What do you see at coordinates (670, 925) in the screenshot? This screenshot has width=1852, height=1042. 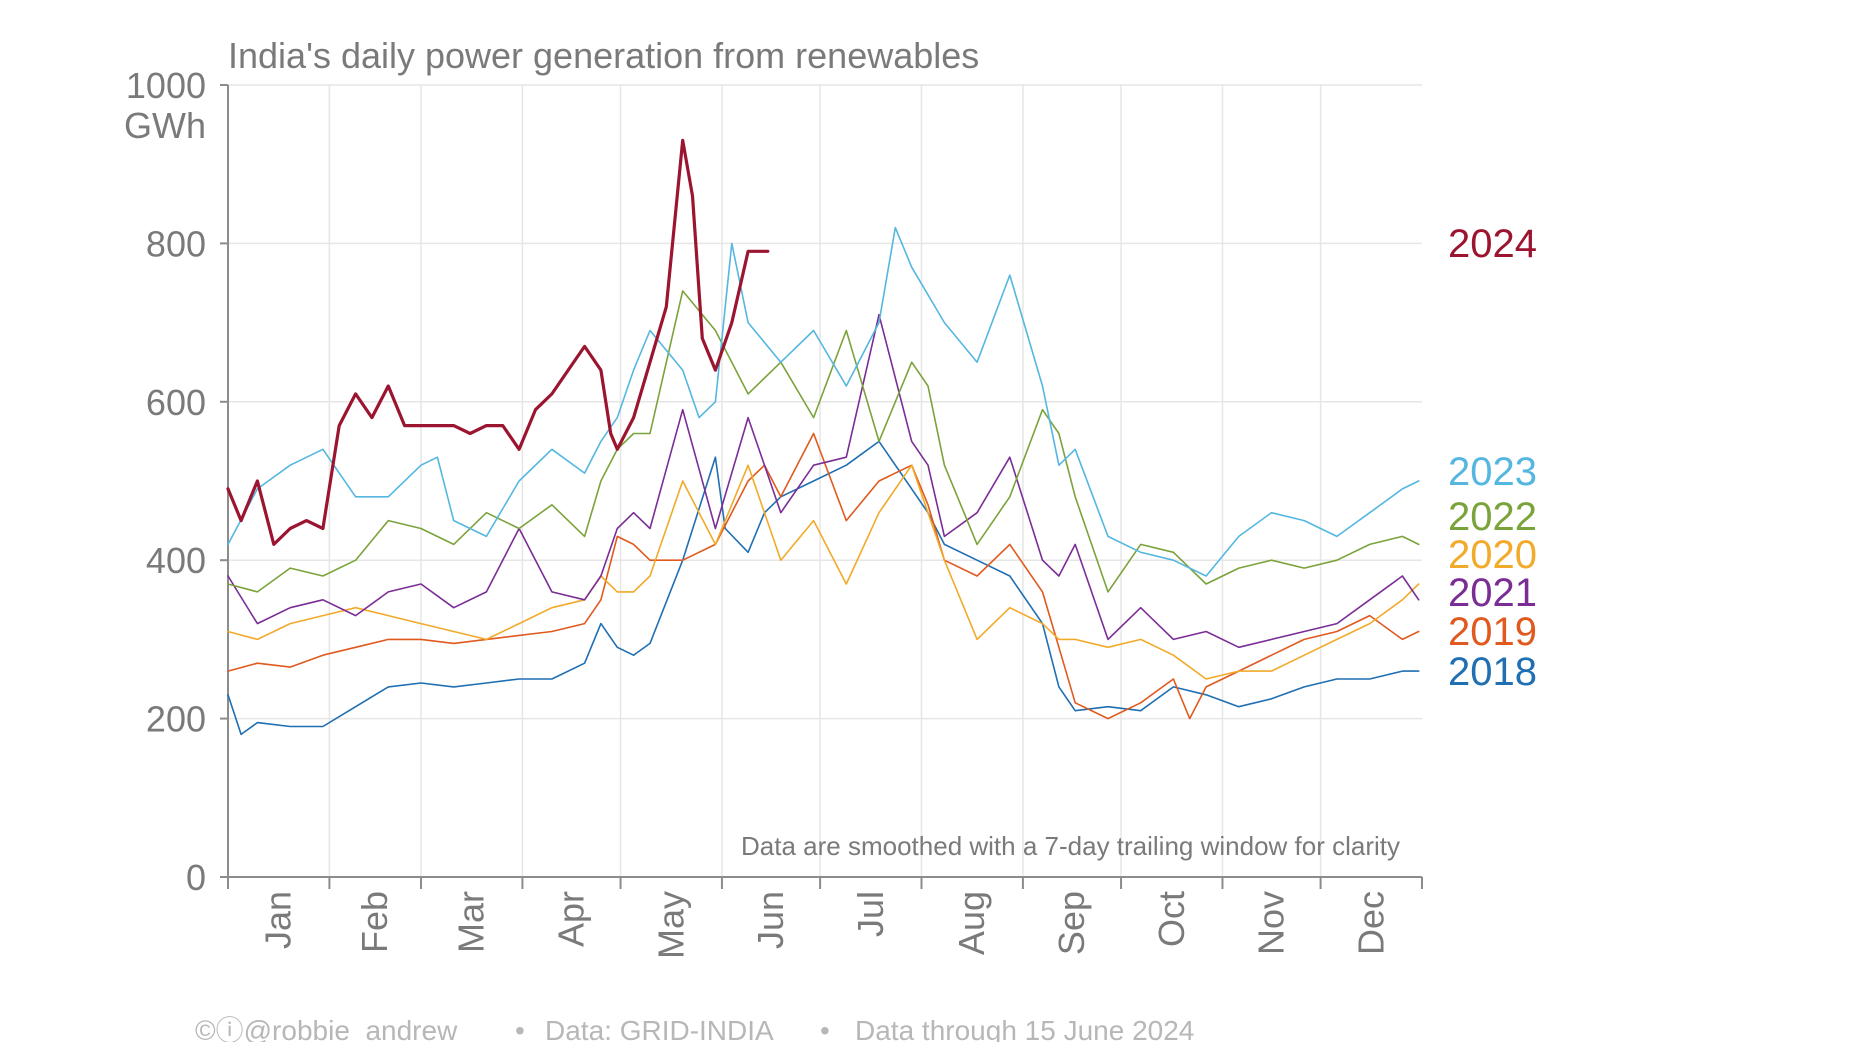 I see `x-tick-label: May` at bounding box center [670, 925].